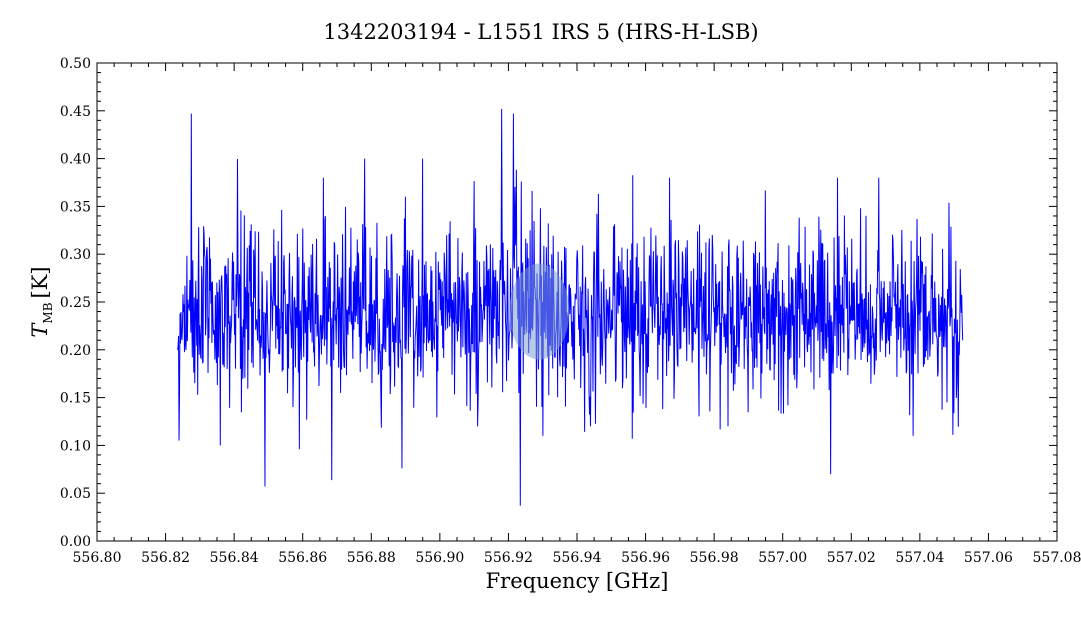 The height and width of the screenshot is (618, 1081). I want to click on y-tick-label: 0.50, so click(75, 64).